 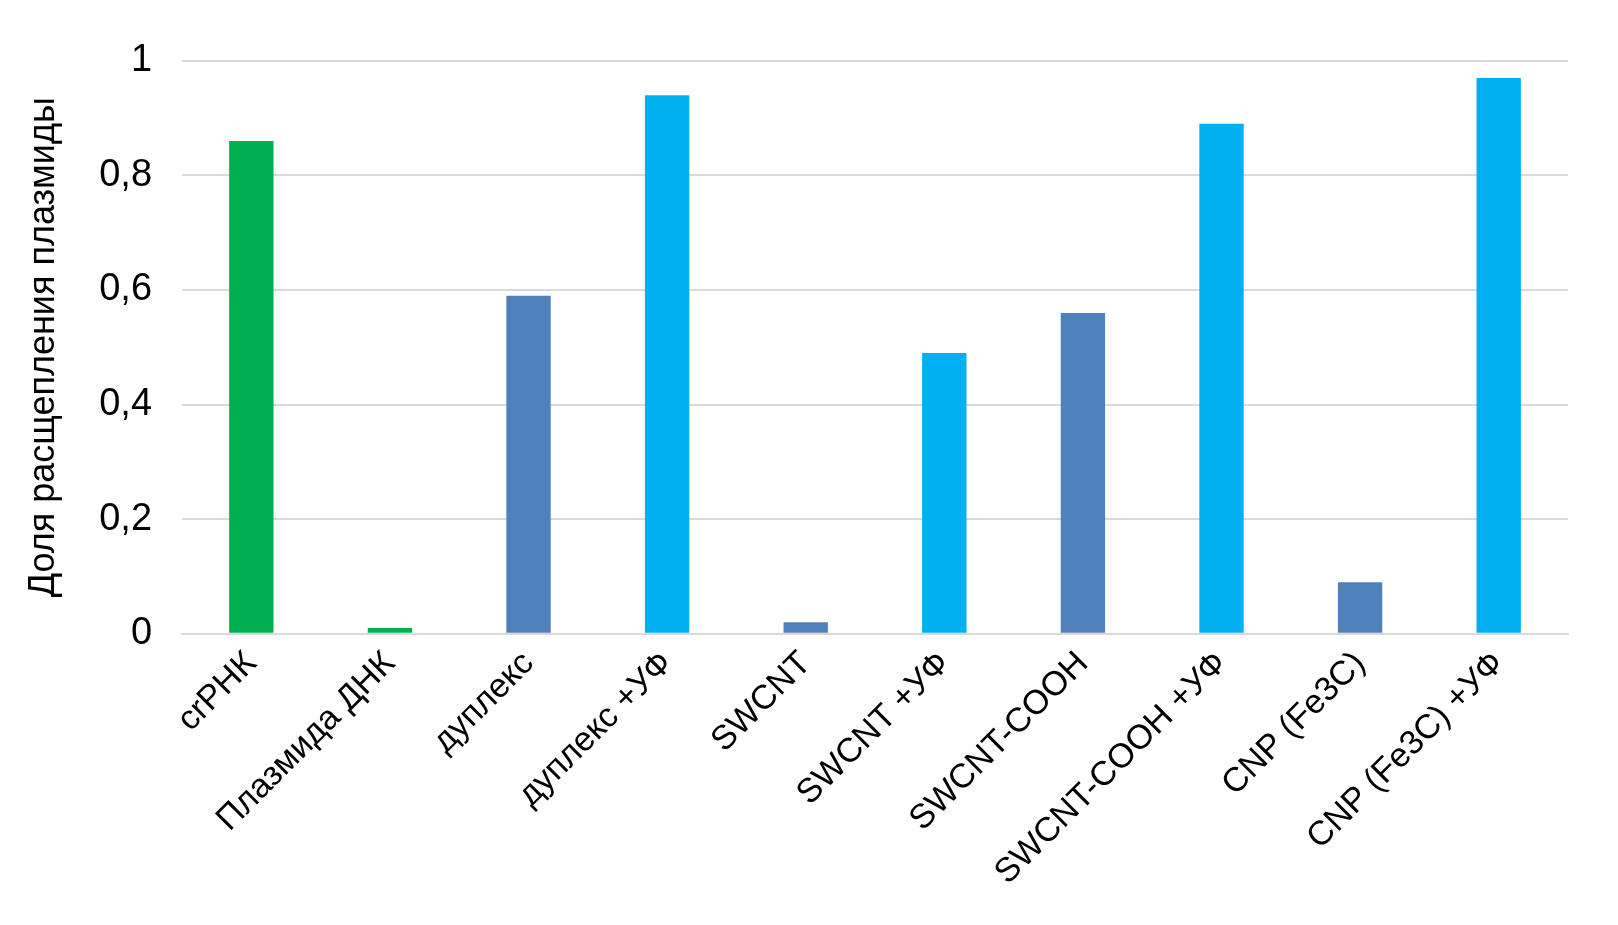 What do you see at coordinates (141, 58) in the screenshot?
I see `y-tick-label: 1` at bounding box center [141, 58].